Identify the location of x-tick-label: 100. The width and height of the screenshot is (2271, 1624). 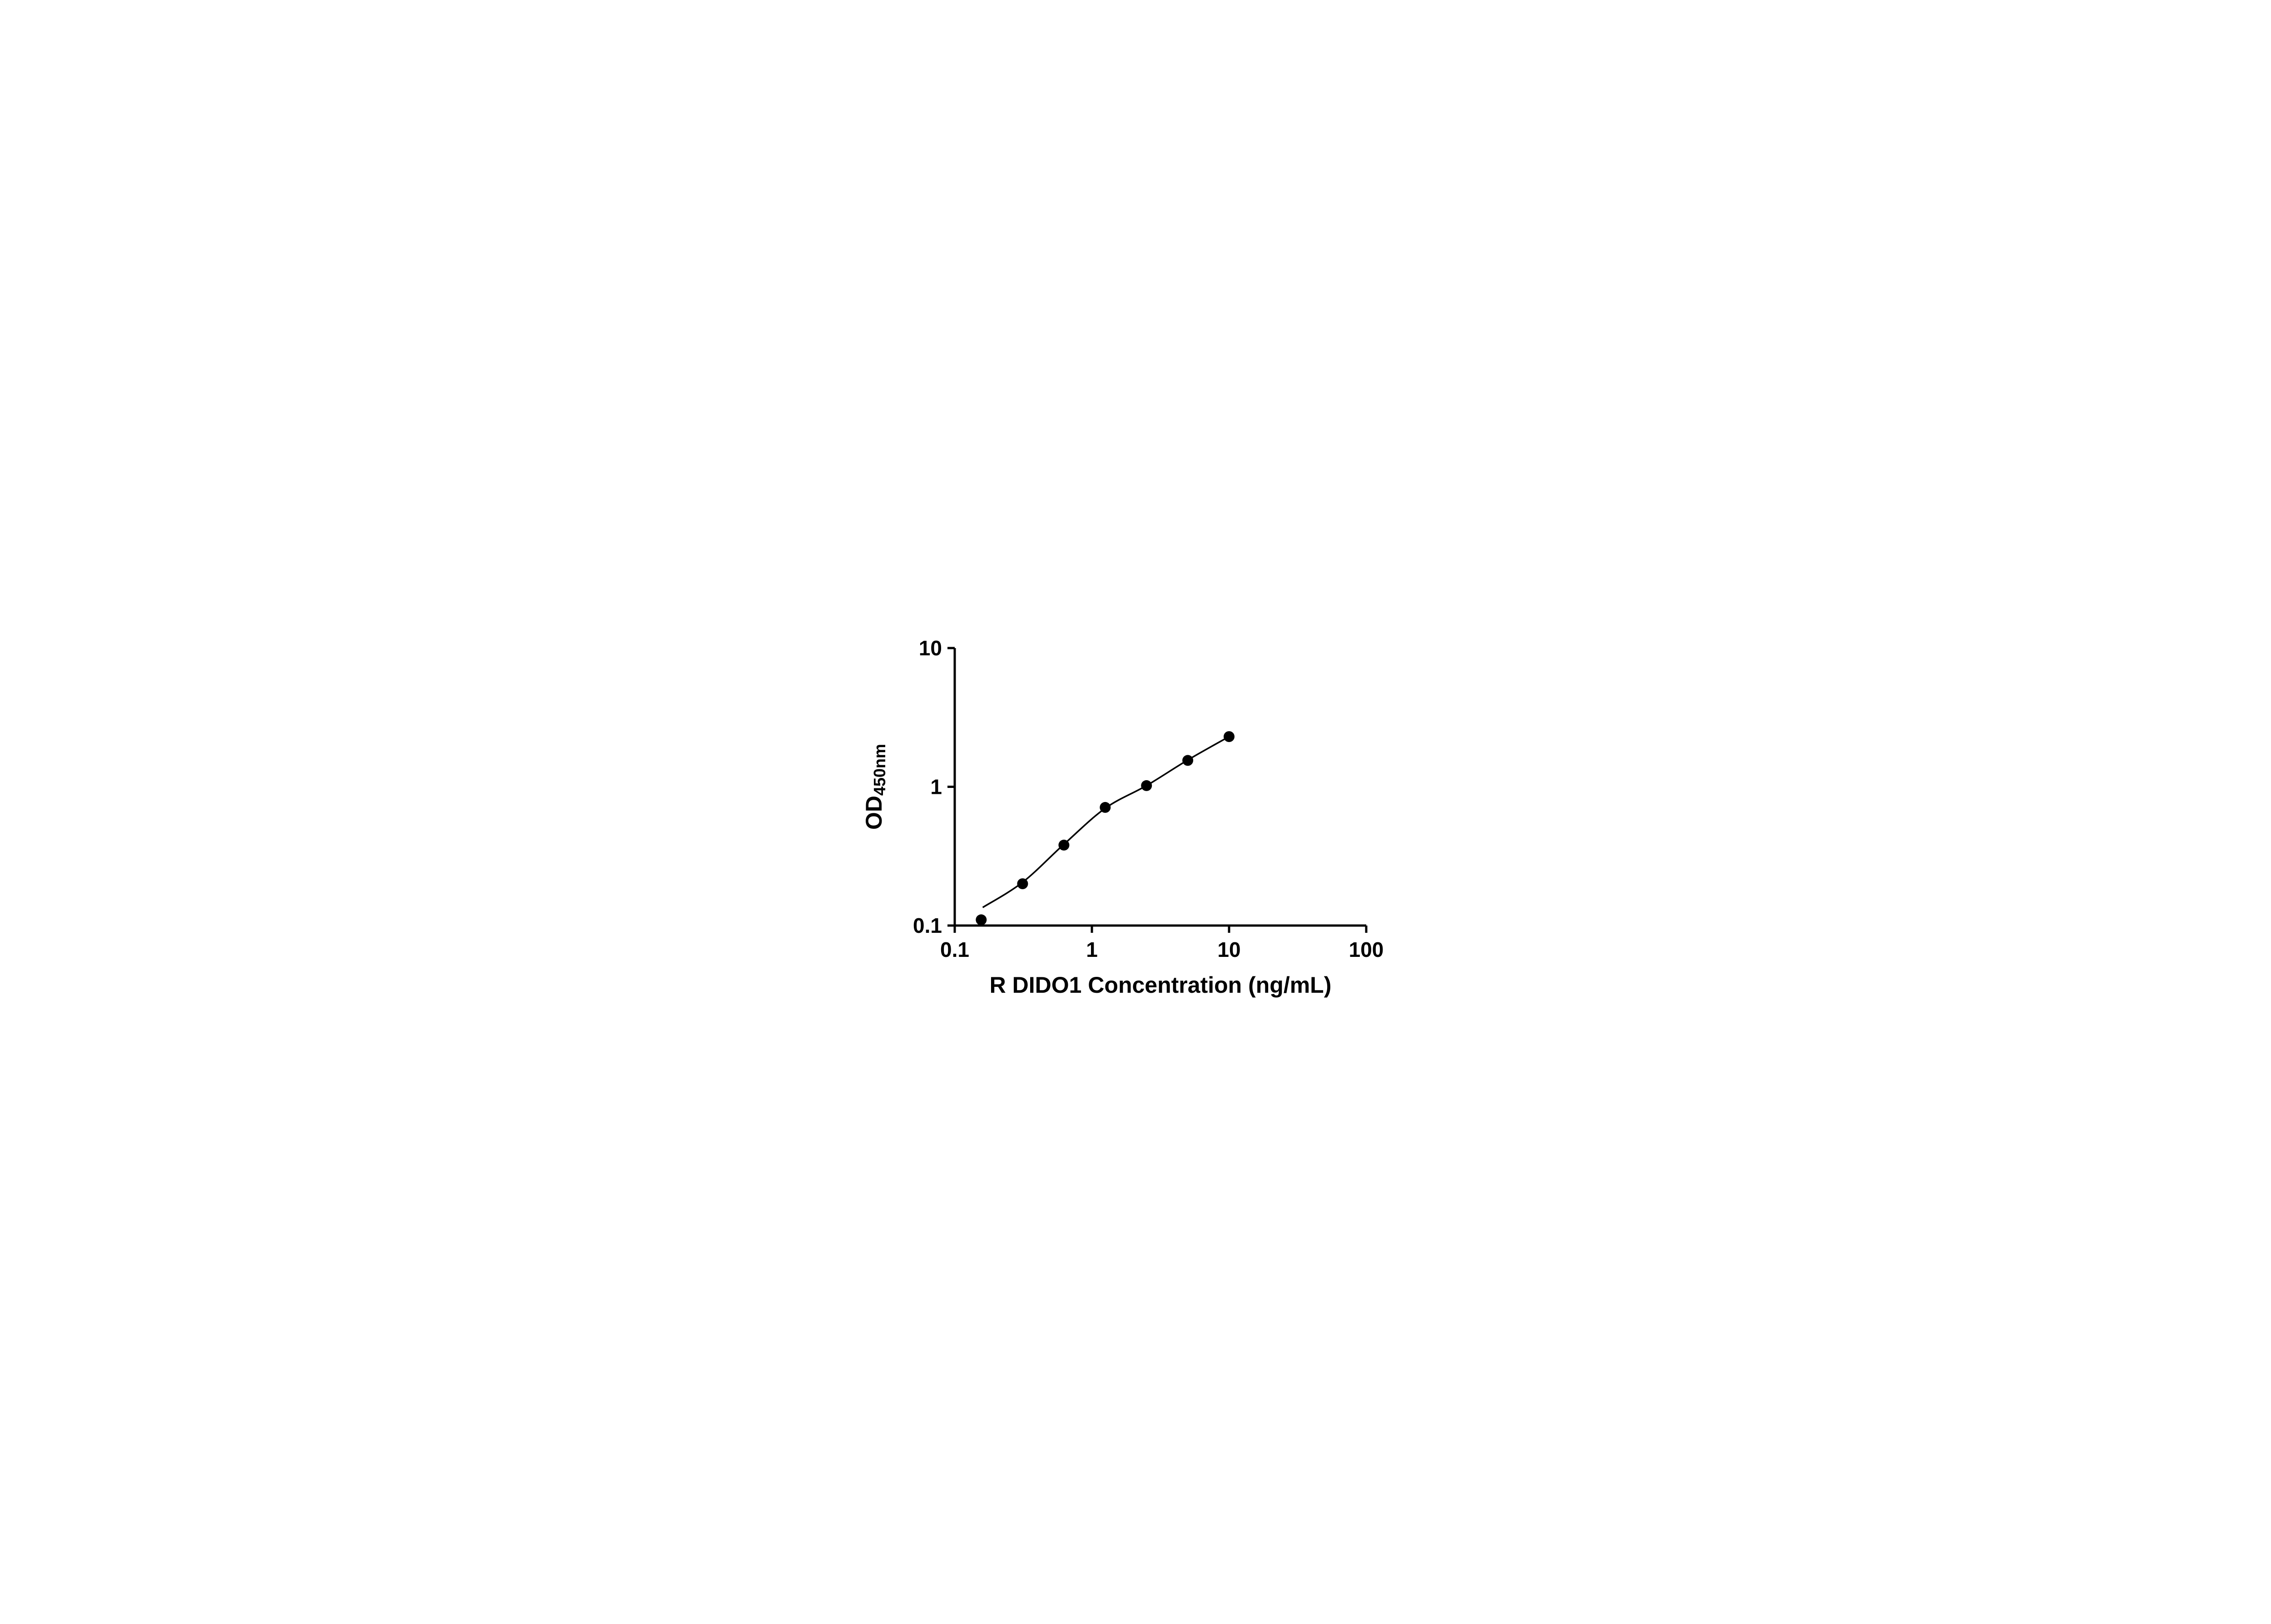
(1366, 949).